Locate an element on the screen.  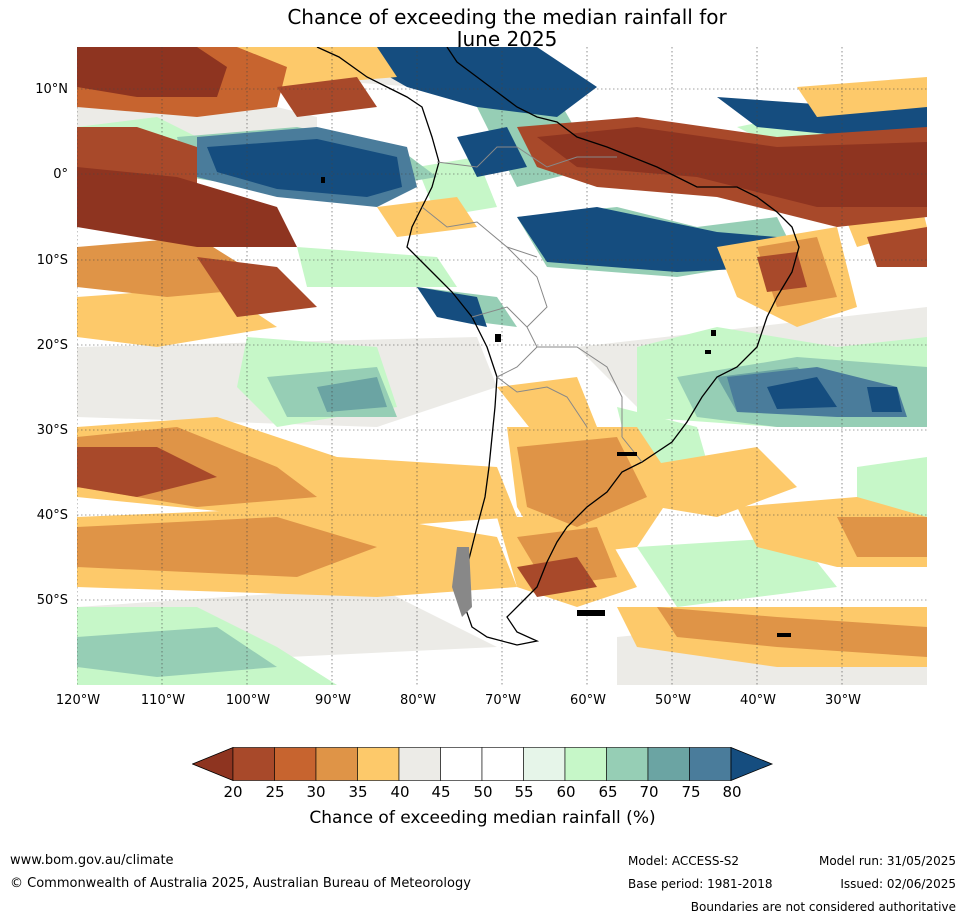
lon-label-50w: 50°W is located at coordinates (673, 700).